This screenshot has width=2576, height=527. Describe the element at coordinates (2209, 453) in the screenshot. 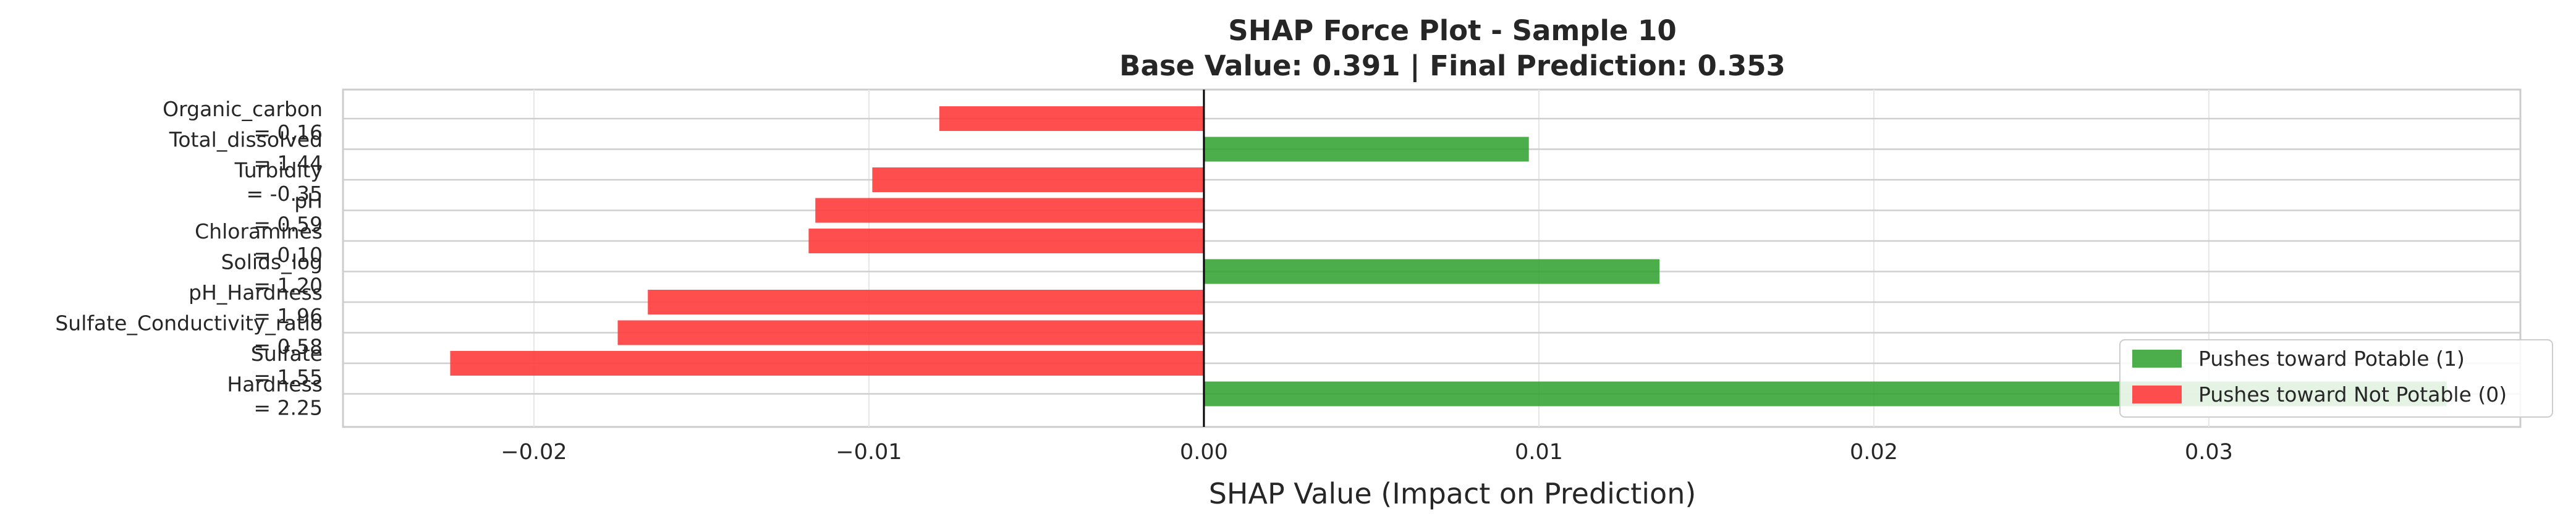

I see `x-tick-label: 0.03` at that location.